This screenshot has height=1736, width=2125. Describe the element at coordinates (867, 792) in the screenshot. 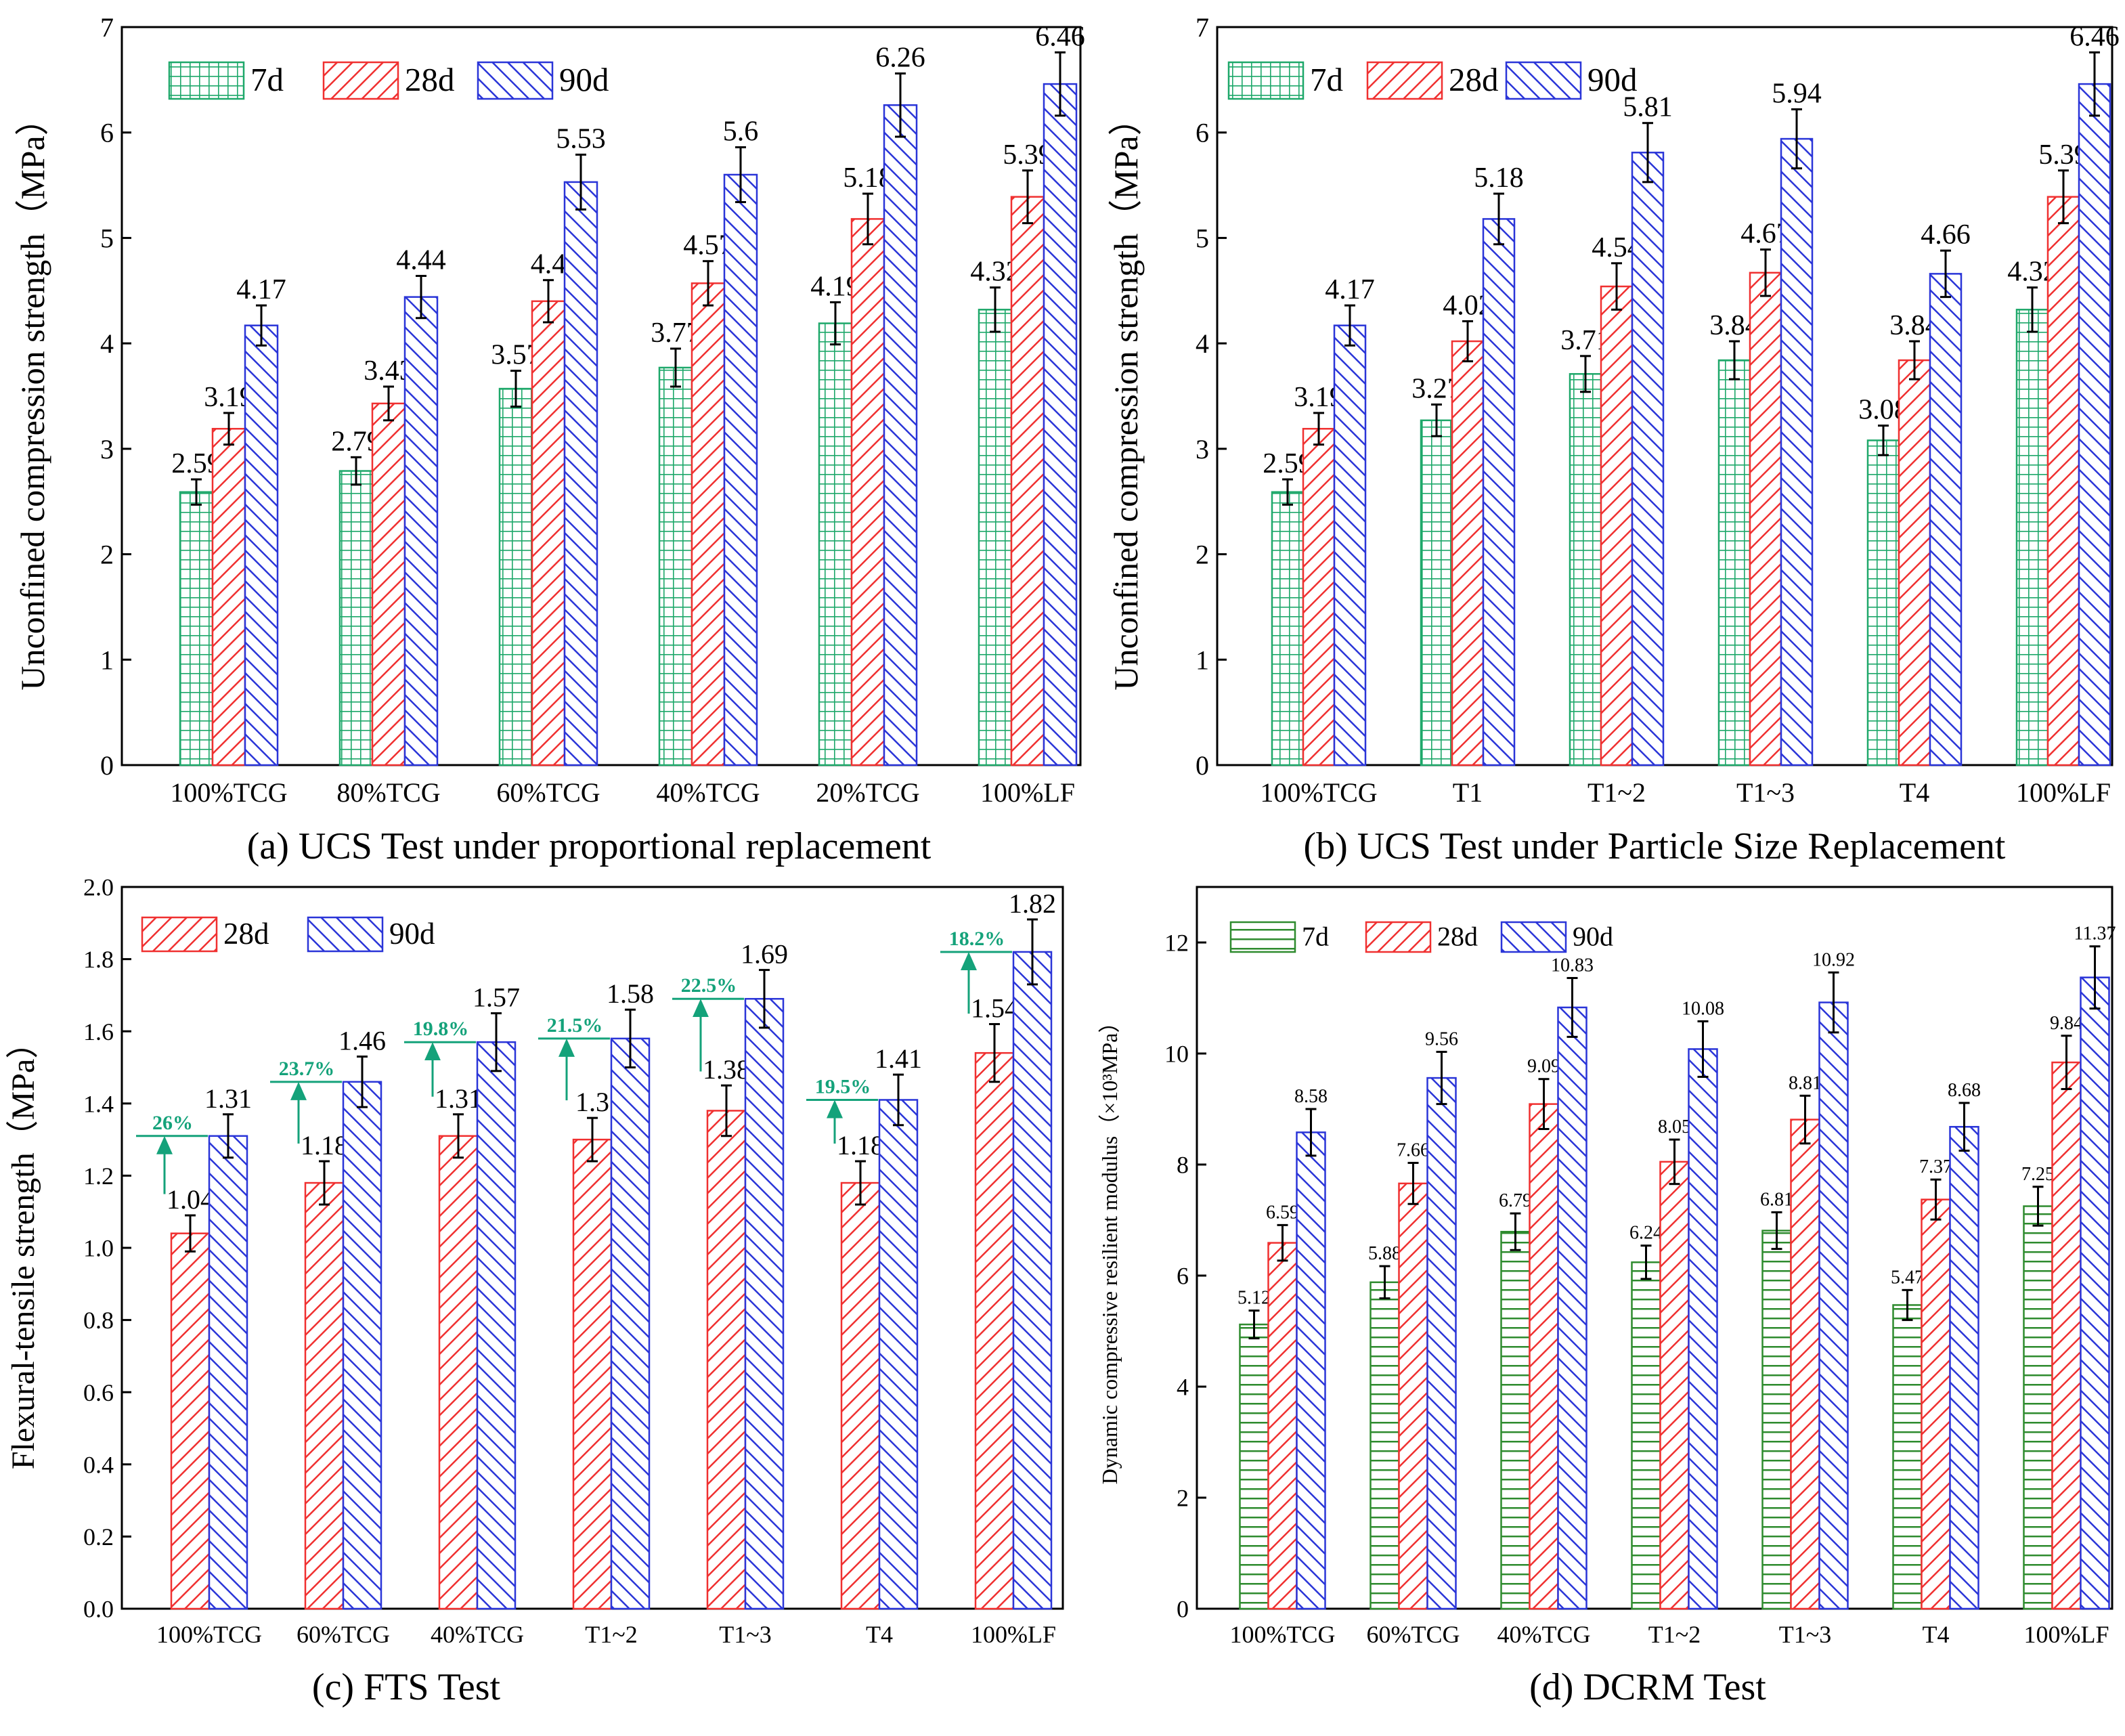

I see `x-tick-label: 20%TCG` at that location.